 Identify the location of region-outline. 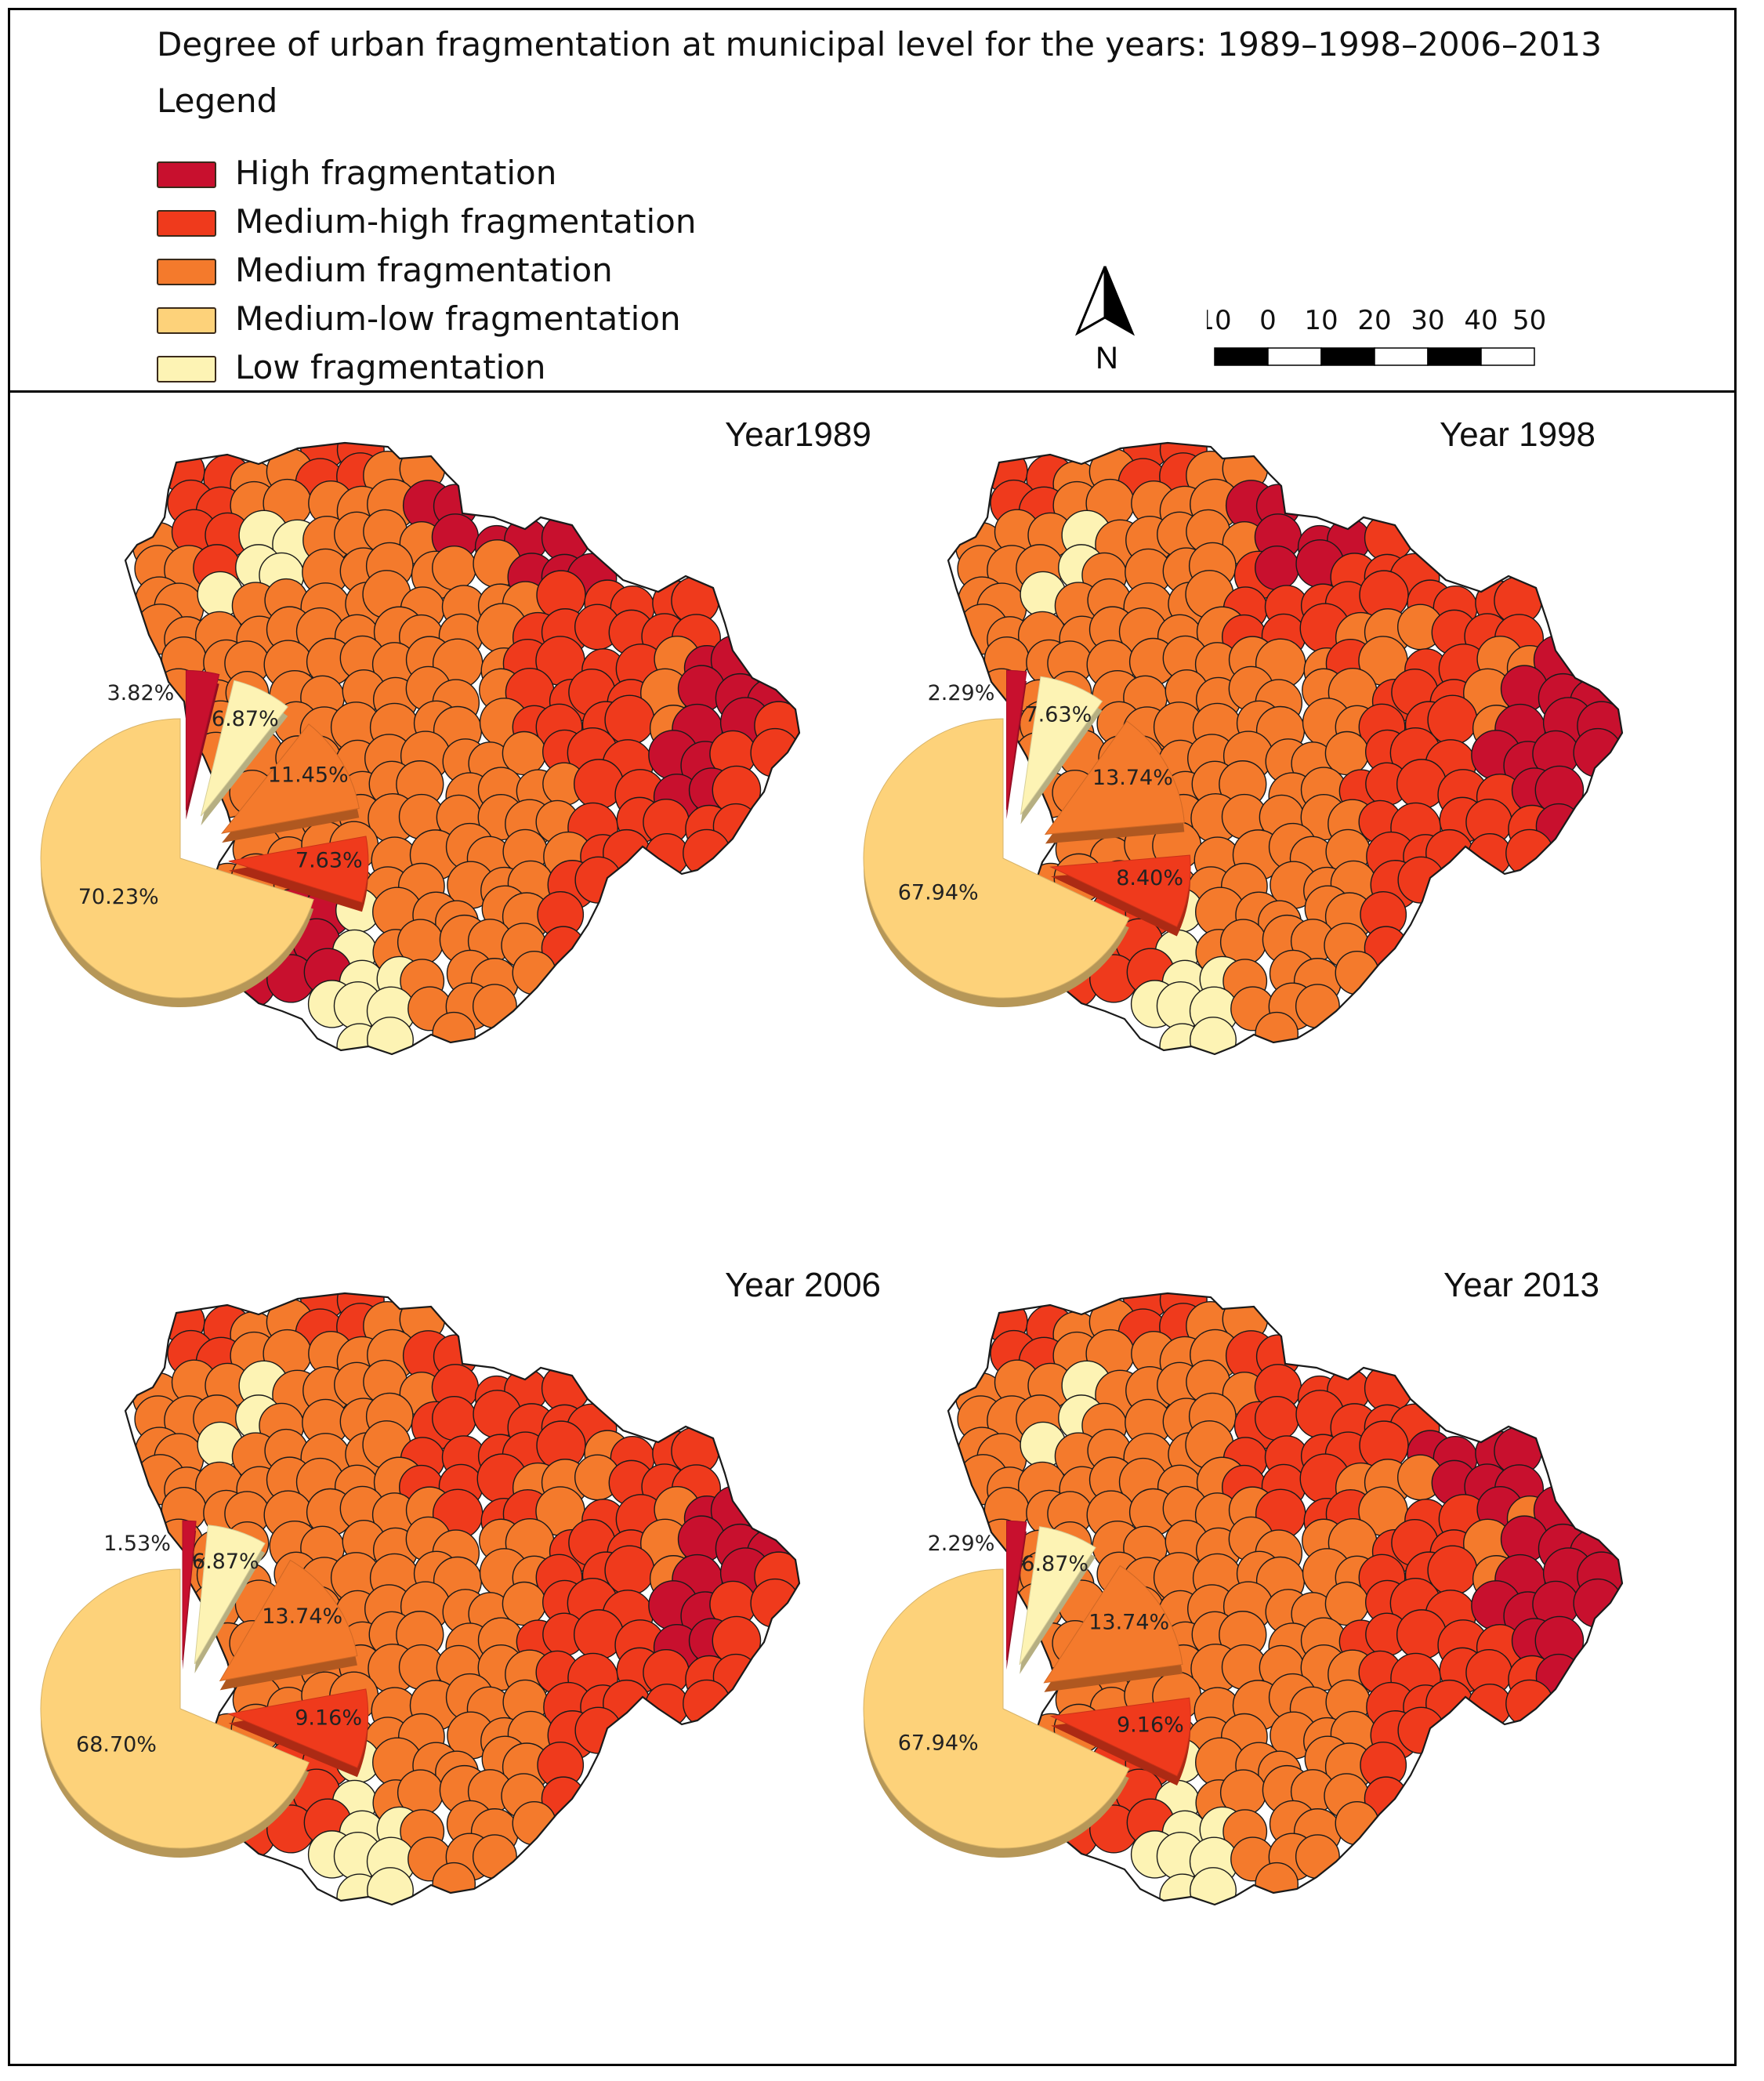
(463, 749).